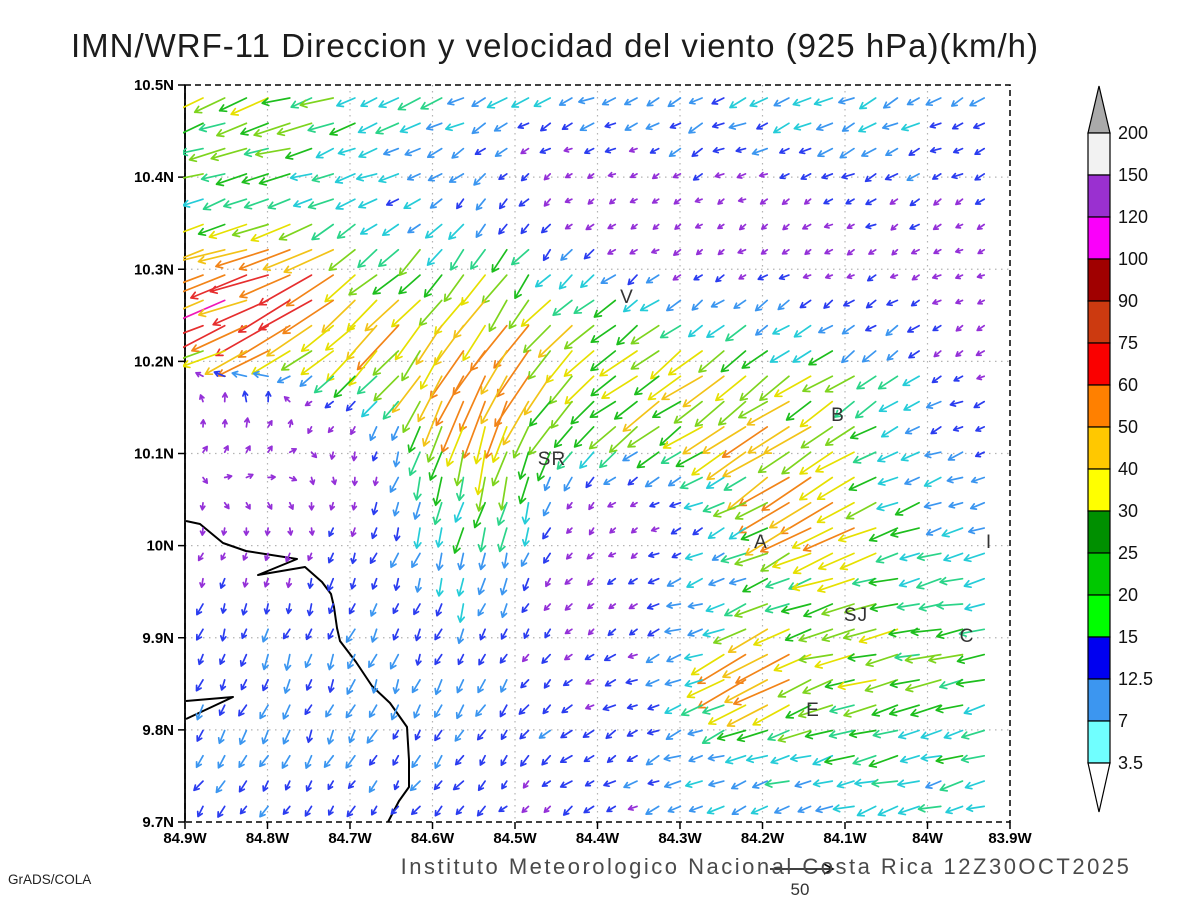 Image resolution: width=1200 pixels, height=900 pixels. Describe the element at coordinates (1133, 259) in the screenshot. I see `colorbar-label: 100` at that location.